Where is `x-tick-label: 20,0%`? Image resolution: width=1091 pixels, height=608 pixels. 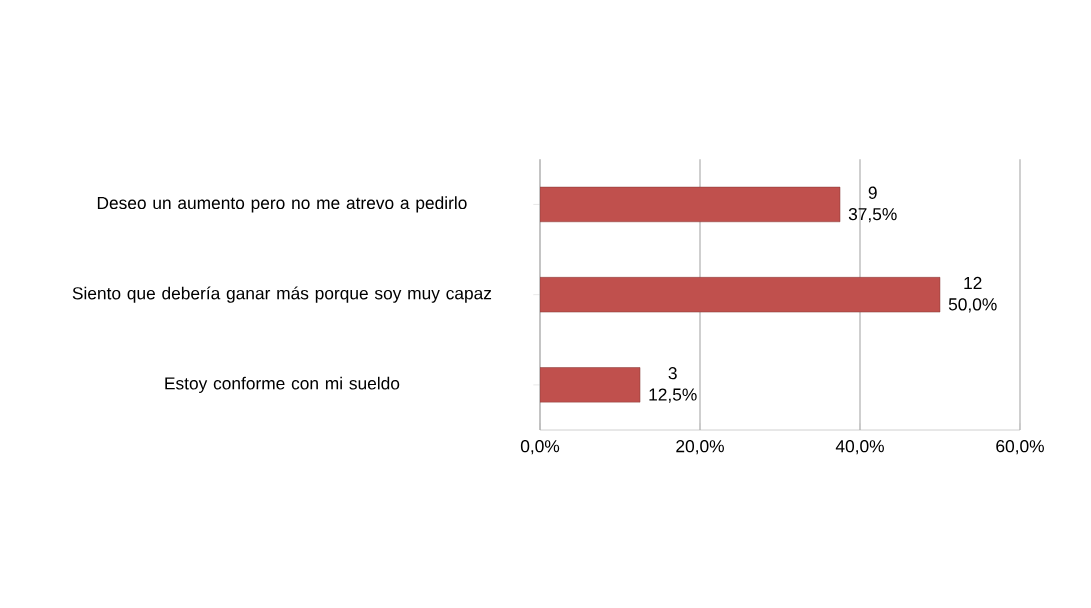 x-tick-label: 20,0% is located at coordinates (700, 447).